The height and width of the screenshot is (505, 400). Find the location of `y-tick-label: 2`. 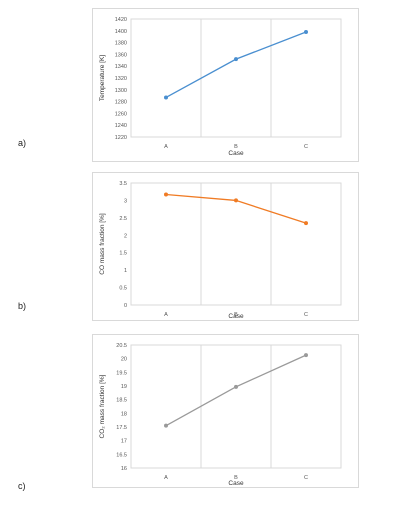

y-tick-label: 2 is located at coordinates (125, 236).